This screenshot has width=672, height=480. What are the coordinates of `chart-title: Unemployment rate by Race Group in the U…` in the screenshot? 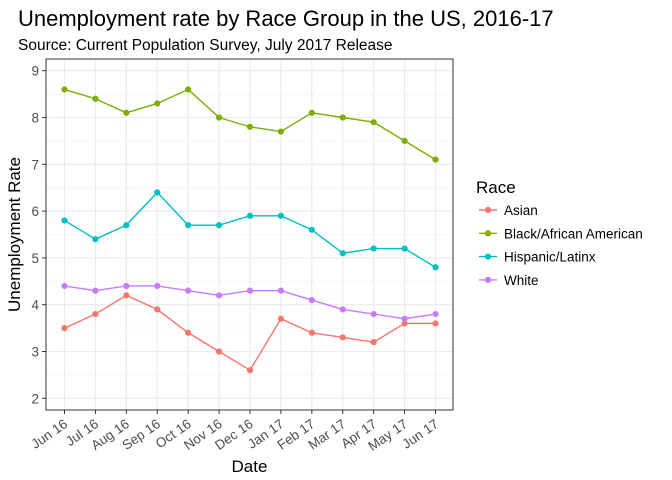 It's located at (286, 18).